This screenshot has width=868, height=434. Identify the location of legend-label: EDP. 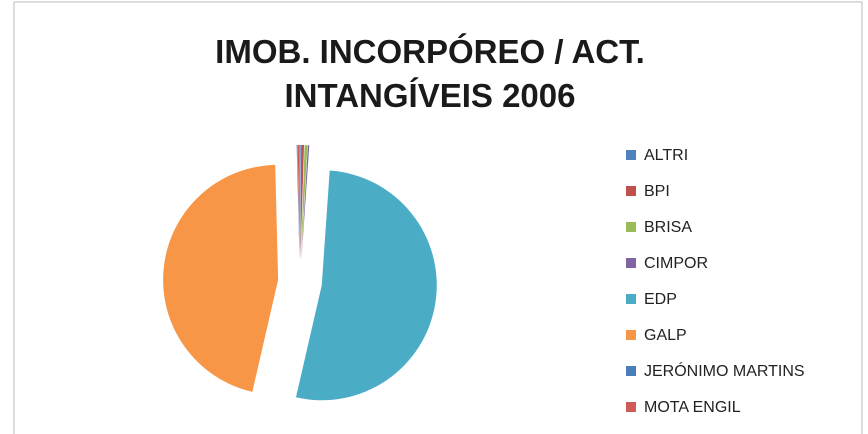
(660, 299).